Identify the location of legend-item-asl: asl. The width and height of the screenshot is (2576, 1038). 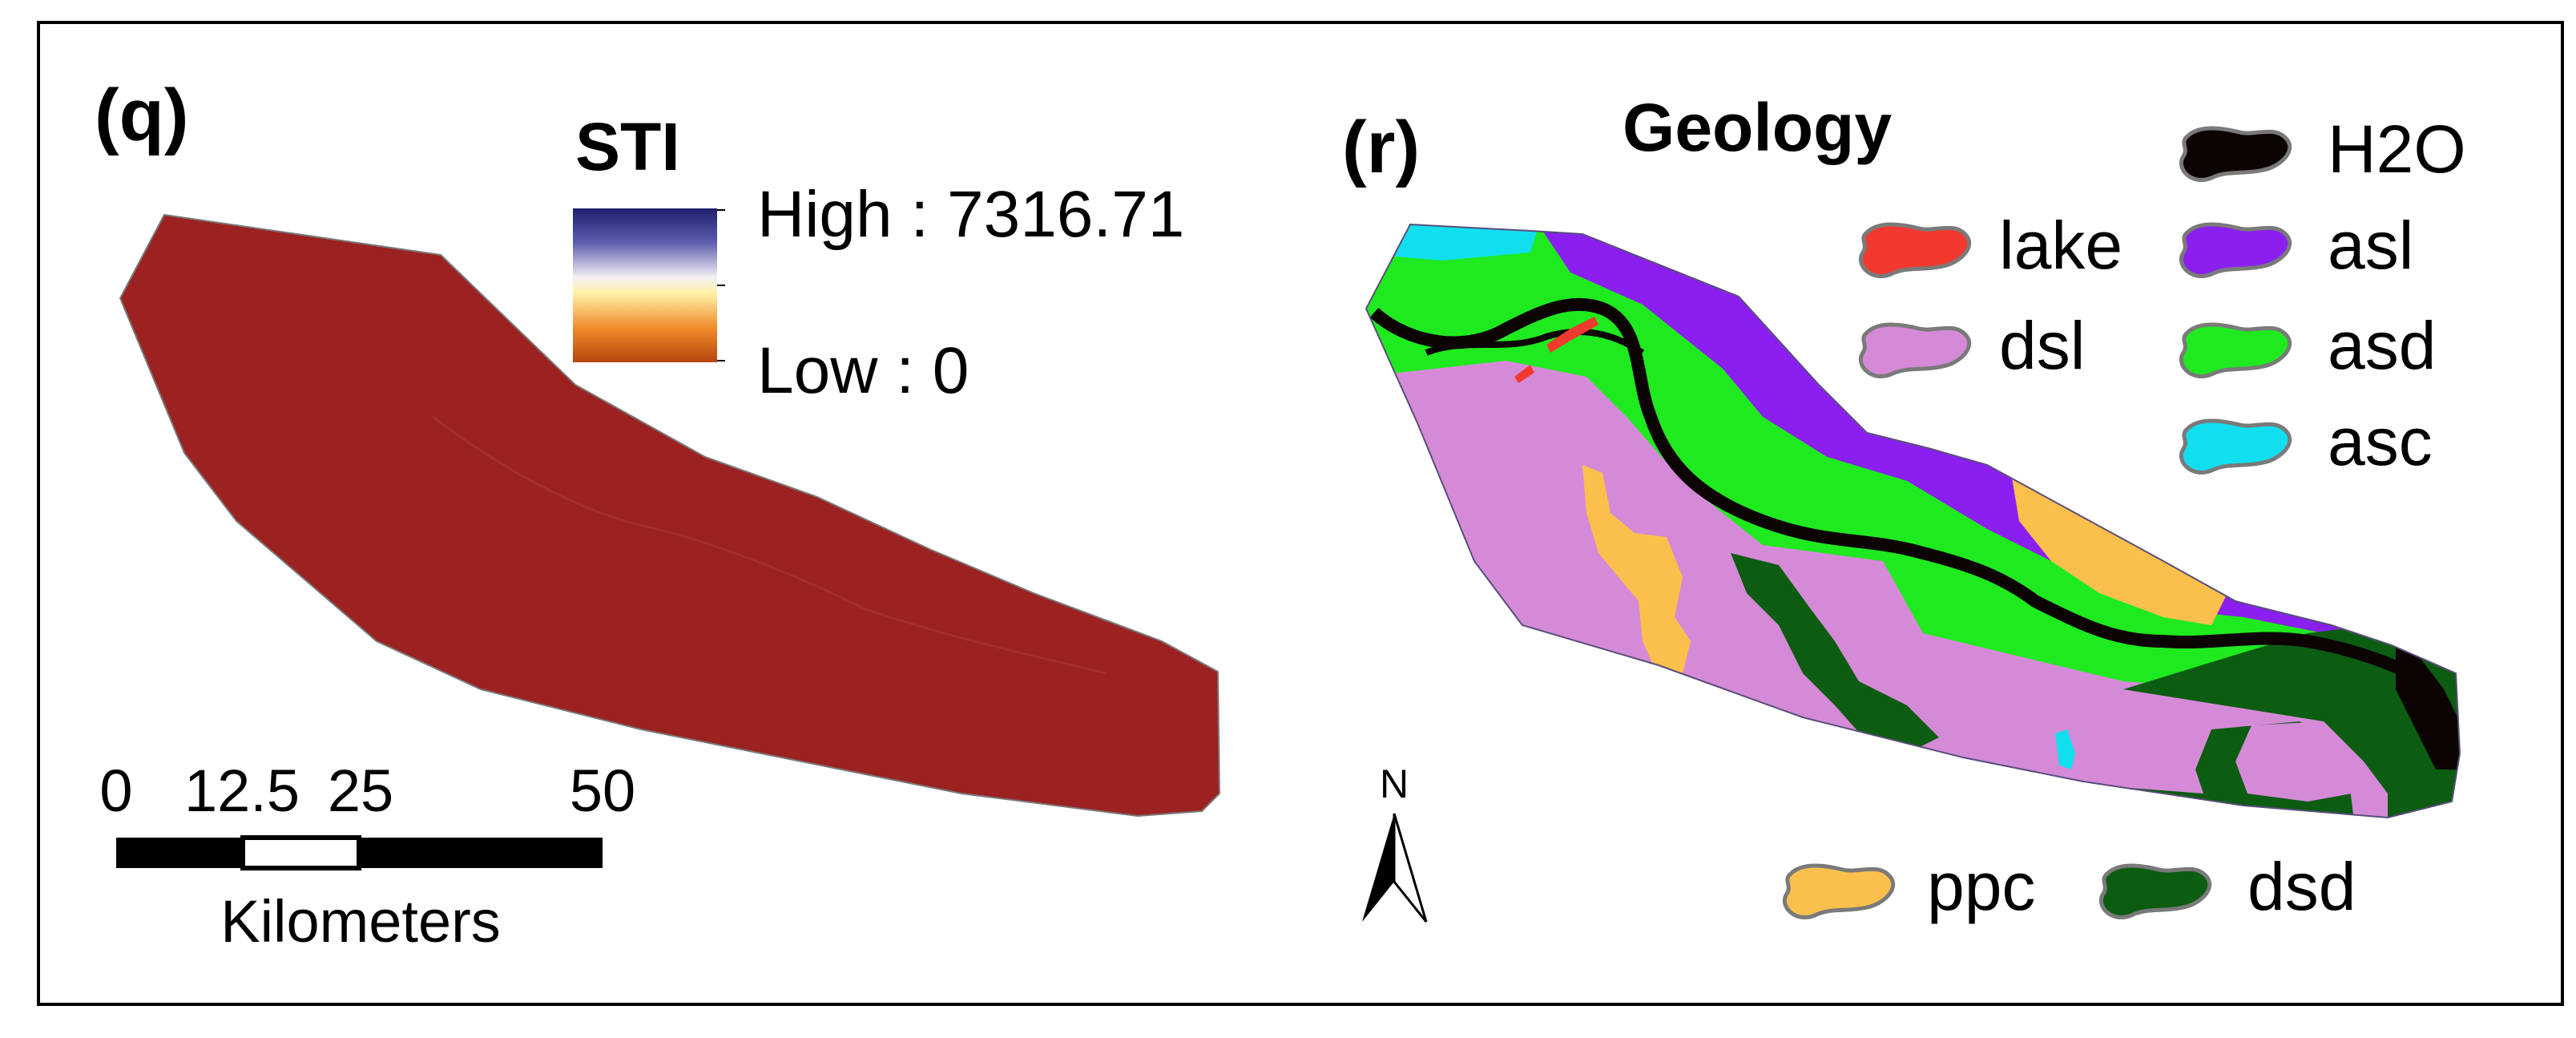
(2296, 245).